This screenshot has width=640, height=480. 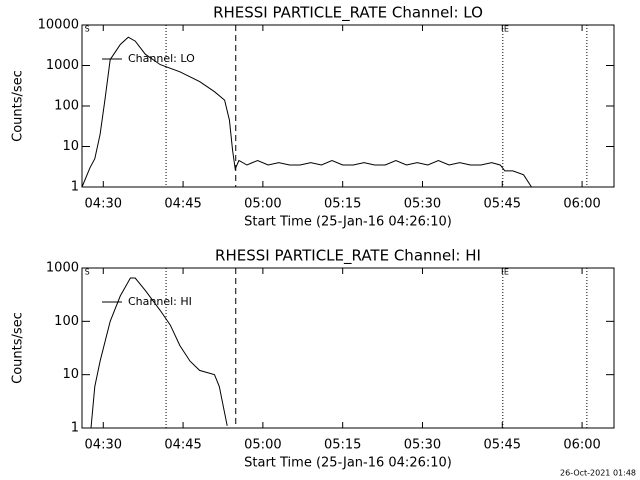 I want to click on data-line, so click(x=159, y=353).